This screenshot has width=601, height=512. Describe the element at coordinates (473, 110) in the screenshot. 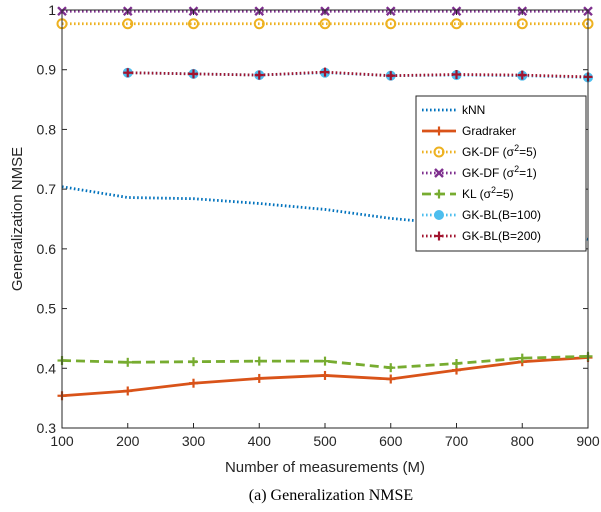

I see `legend-label: kNN` at that location.